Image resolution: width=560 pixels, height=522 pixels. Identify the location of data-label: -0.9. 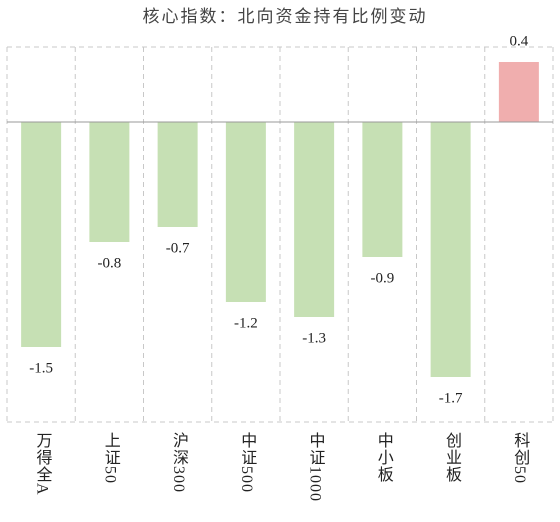
(383, 278).